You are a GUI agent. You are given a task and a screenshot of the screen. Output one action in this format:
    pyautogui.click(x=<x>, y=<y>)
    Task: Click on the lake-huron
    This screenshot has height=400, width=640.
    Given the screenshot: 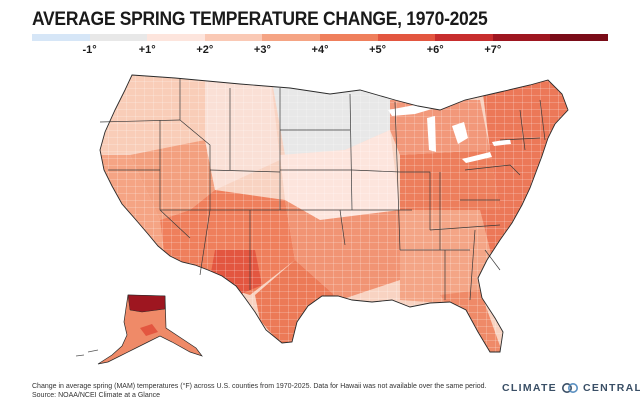 What is the action you would take?
    pyautogui.click(x=460, y=133)
    